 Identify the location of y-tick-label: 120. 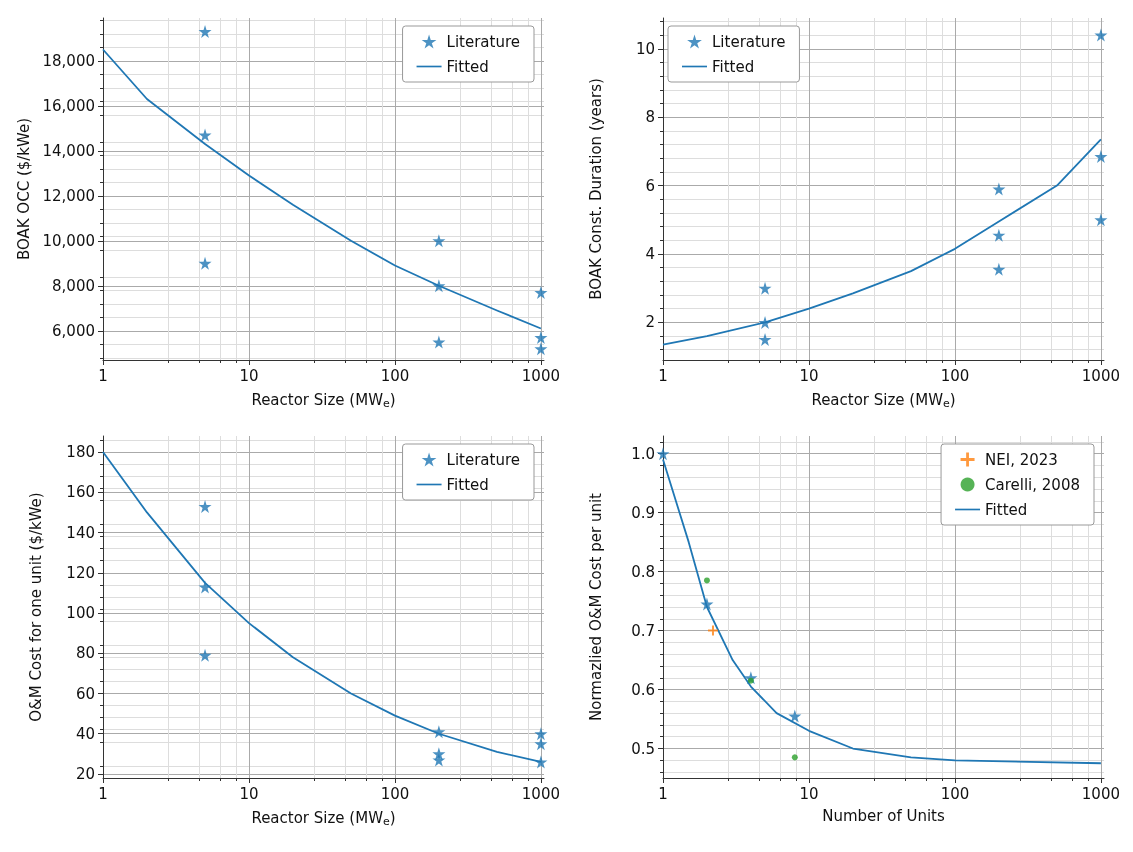
(80, 572).